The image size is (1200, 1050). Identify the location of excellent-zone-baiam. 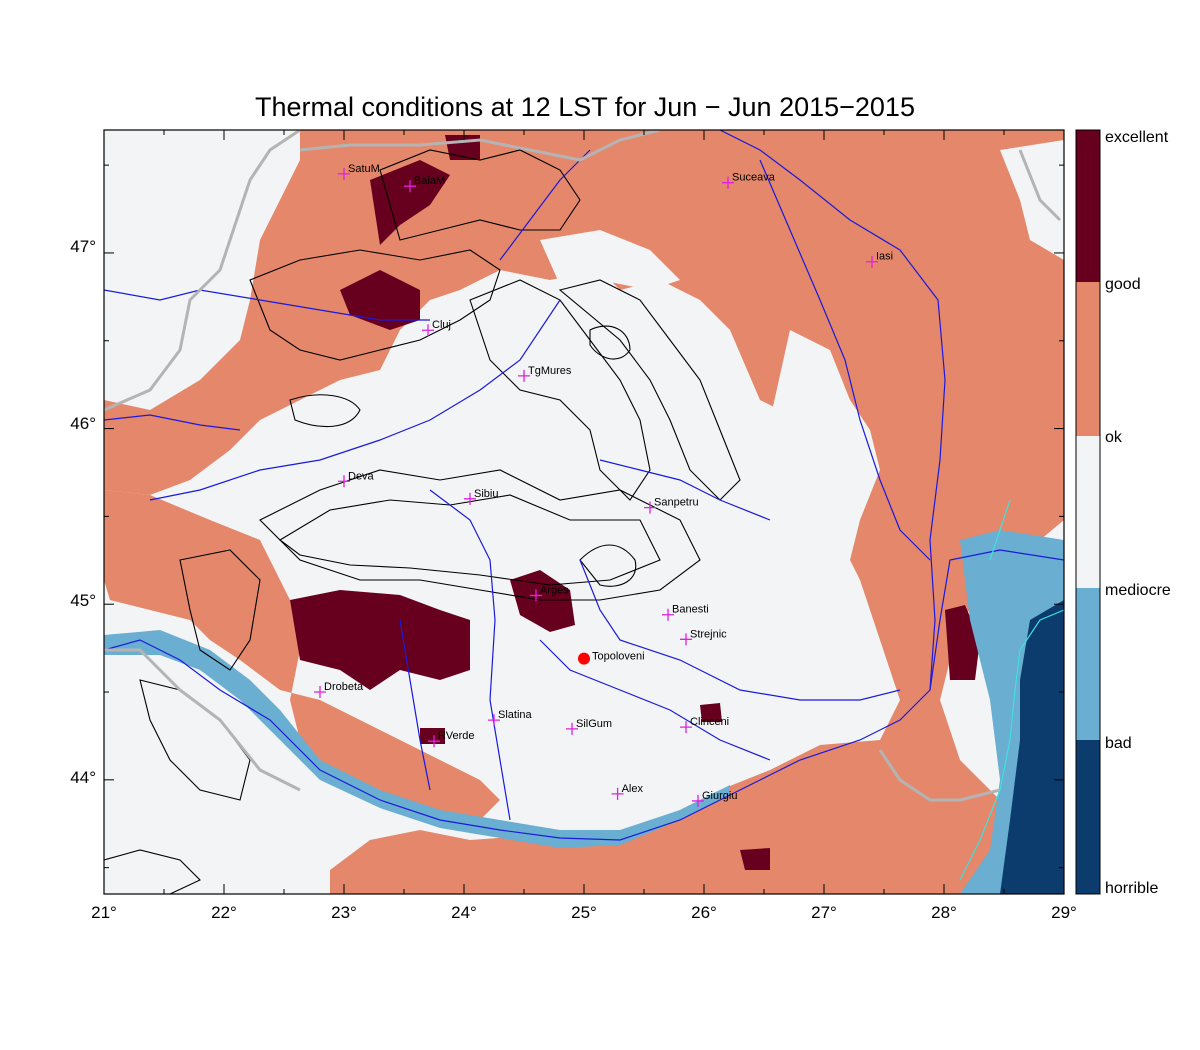
(410, 202).